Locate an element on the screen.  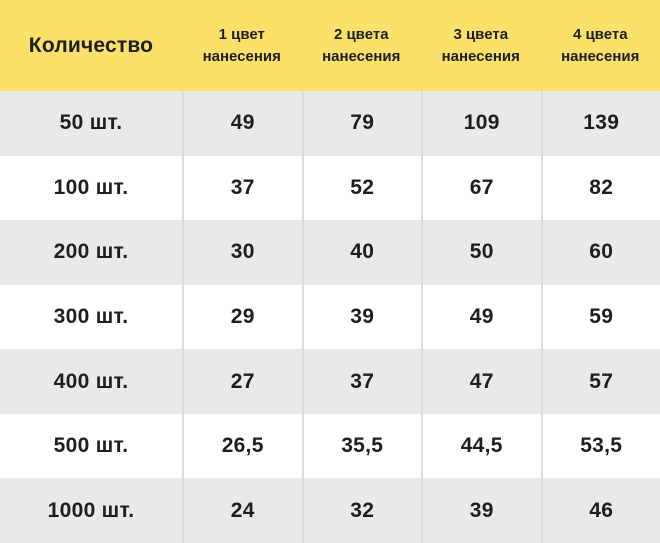
table-row: 1000 шт. 24 32 39 46 is located at coordinates (330, 510).